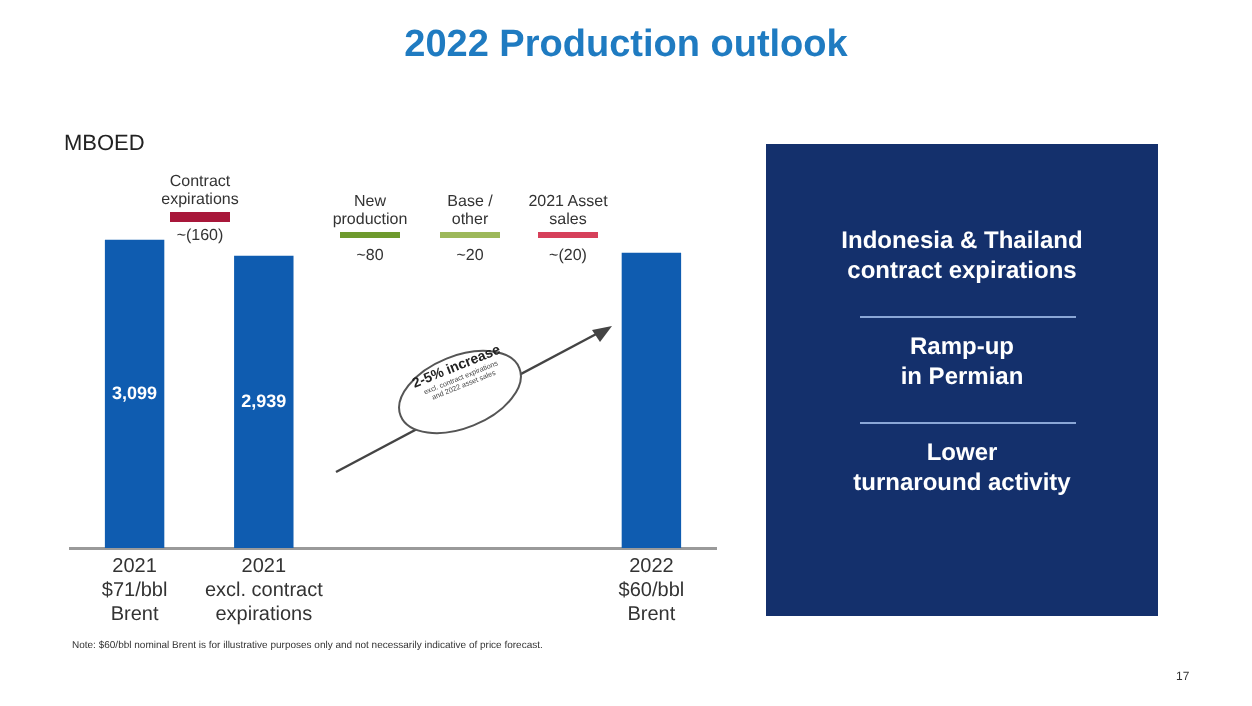  Describe the element at coordinates (470, 255) in the screenshot. I see `annotation: ~20` at that location.